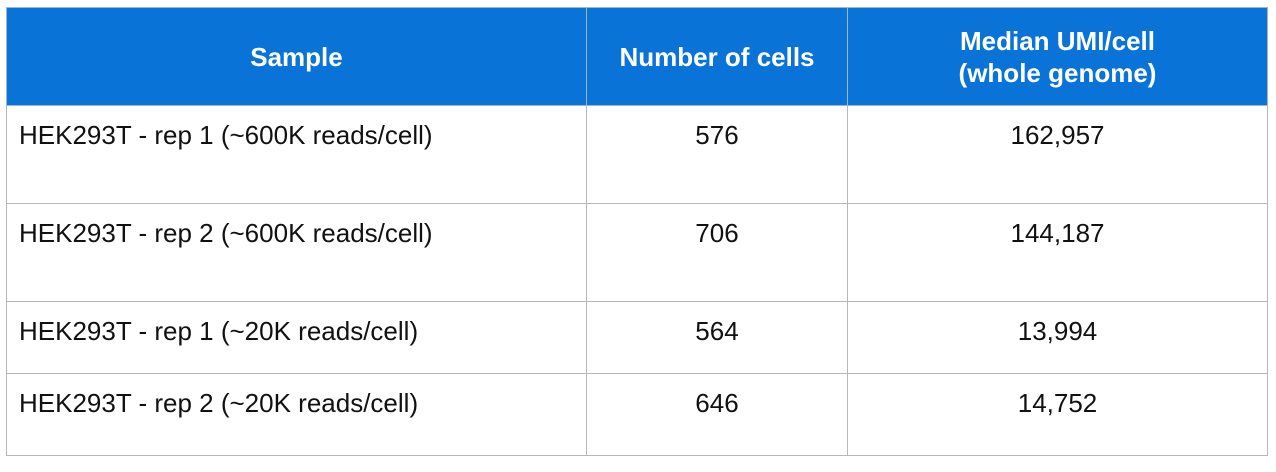 The image size is (1276, 472). I want to click on header-median-umi: Median UMI/cell (whole genome), so click(1057, 56).